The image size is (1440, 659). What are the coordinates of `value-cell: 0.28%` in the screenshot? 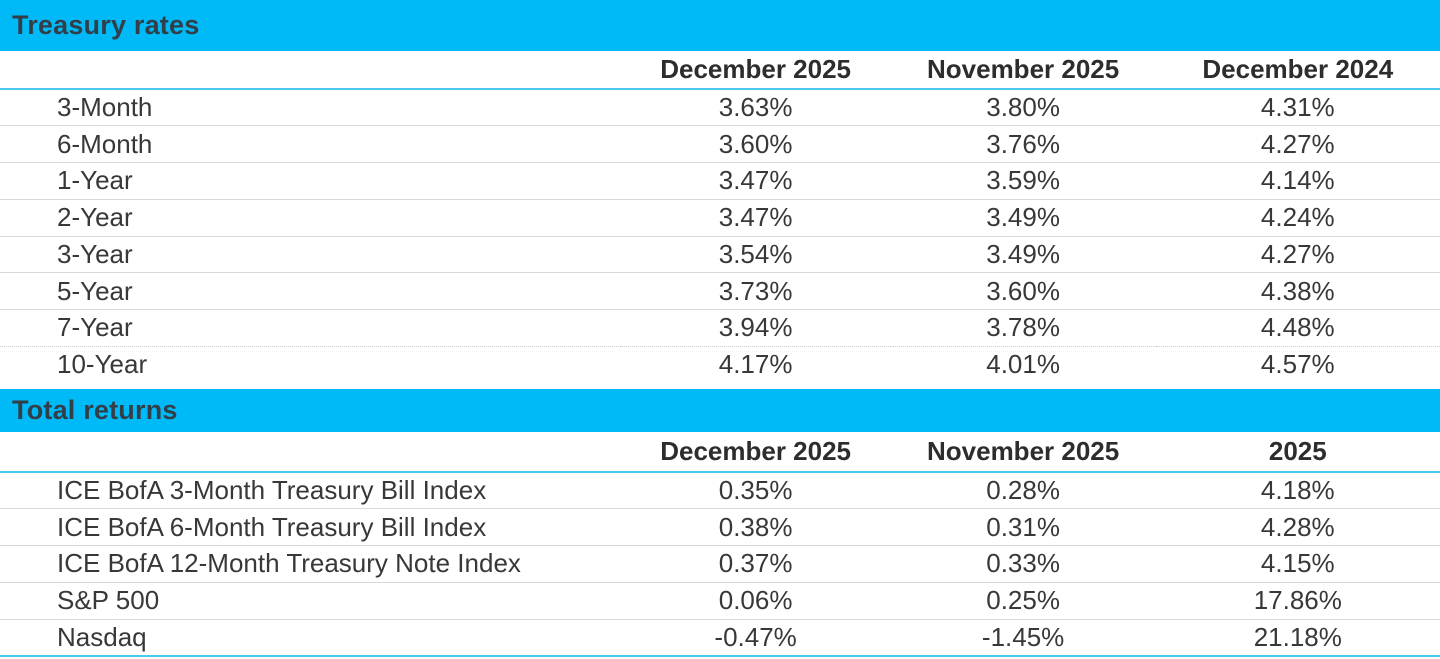 It's located at (1023, 490).